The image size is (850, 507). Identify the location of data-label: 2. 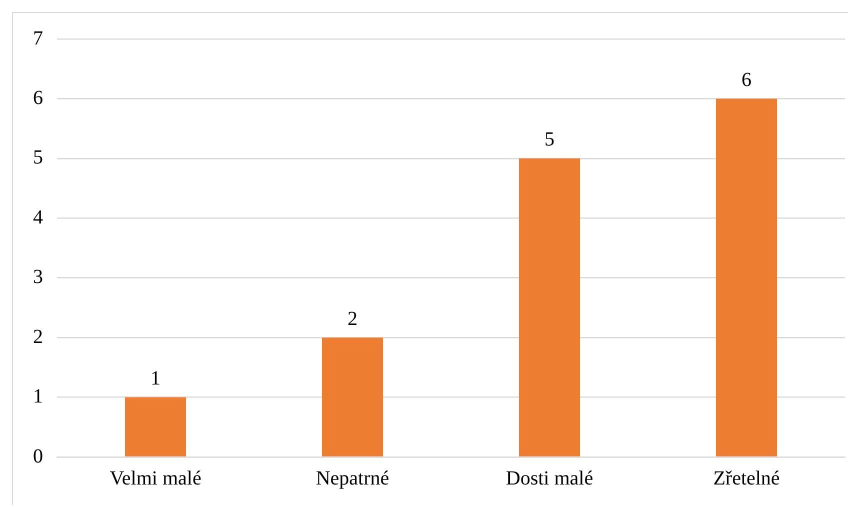
(353, 319).